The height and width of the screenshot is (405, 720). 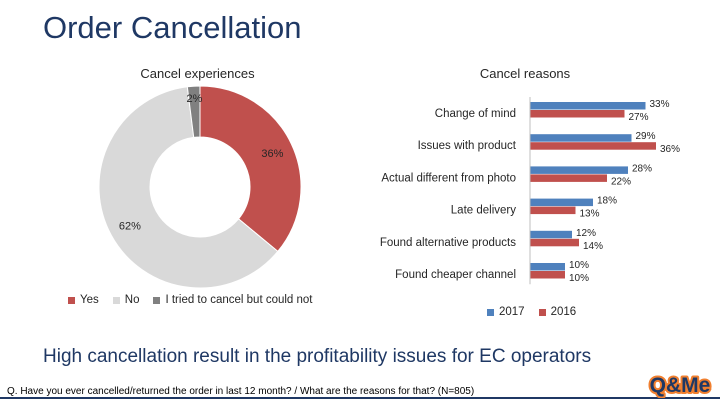 What do you see at coordinates (660, 104) in the screenshot?
I see `bar-value-label-2017-1: 33%` at bounding box center [660, 104].